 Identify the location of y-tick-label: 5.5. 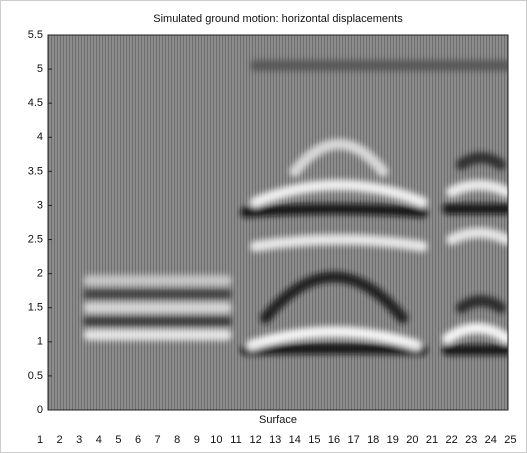
(35, 35).